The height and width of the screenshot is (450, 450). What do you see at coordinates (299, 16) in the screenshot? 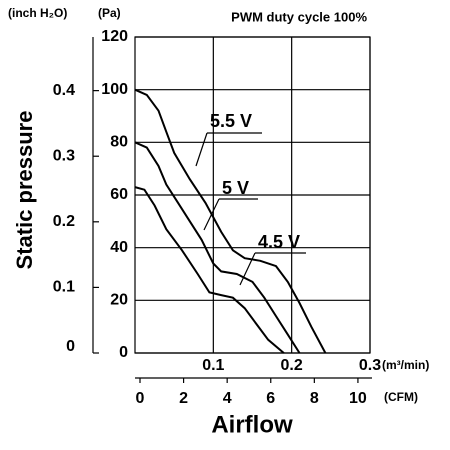
I see `chart-title: PWM duty cycle 100%` at bounding box center [299, 16].